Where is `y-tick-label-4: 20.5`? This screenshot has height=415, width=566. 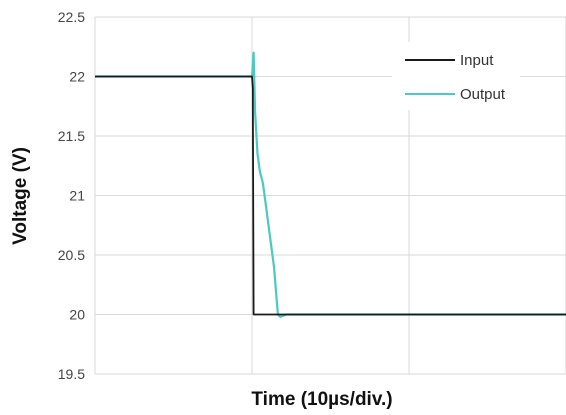 y-tick-label-4: 20.5 is located at coordinates (71, 255).